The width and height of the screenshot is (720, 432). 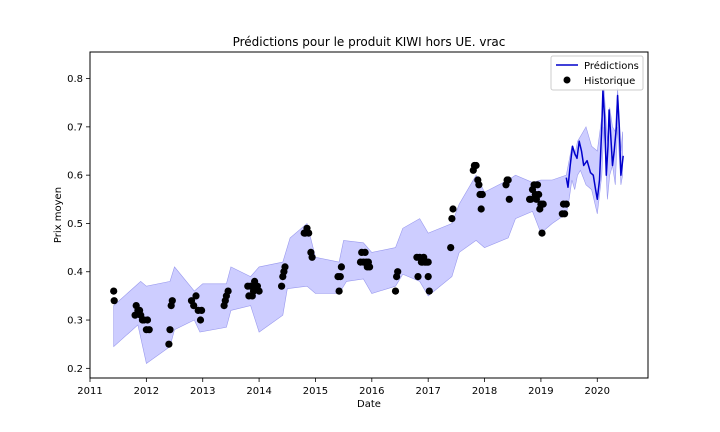 What do you see at coordinates (258, 391) in the screenshot?
I see `x-tick-label: 2014` at bounding box center [258, 391].